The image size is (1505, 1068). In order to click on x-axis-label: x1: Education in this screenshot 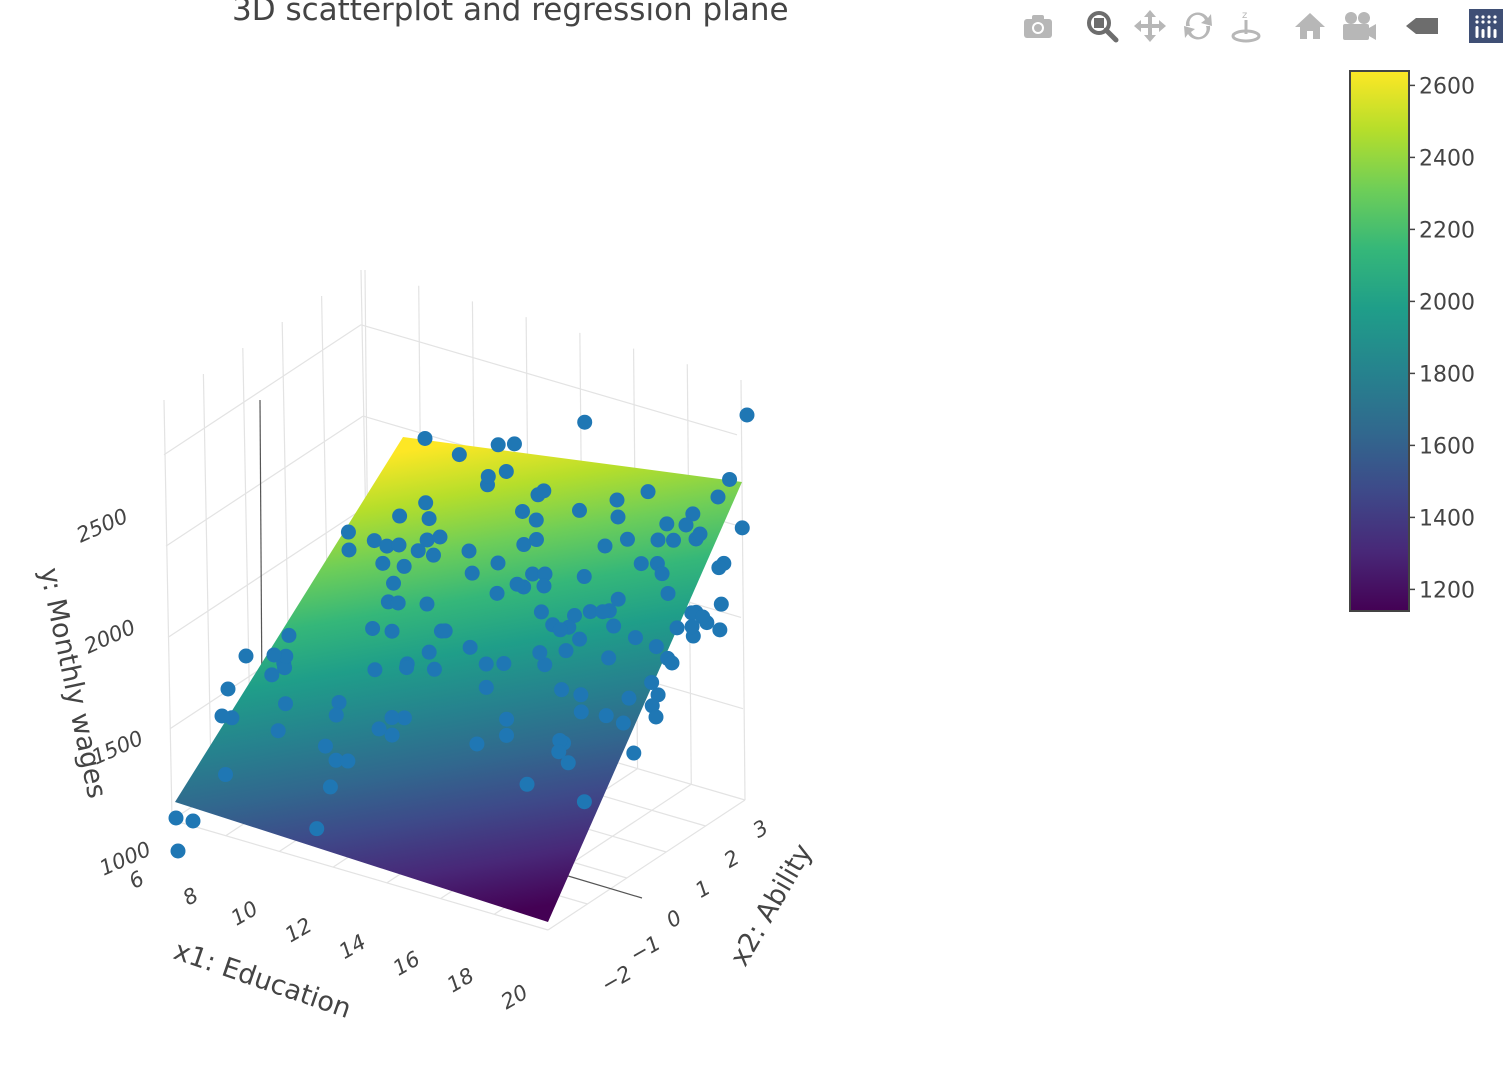, I will do `click(262, 980)`.